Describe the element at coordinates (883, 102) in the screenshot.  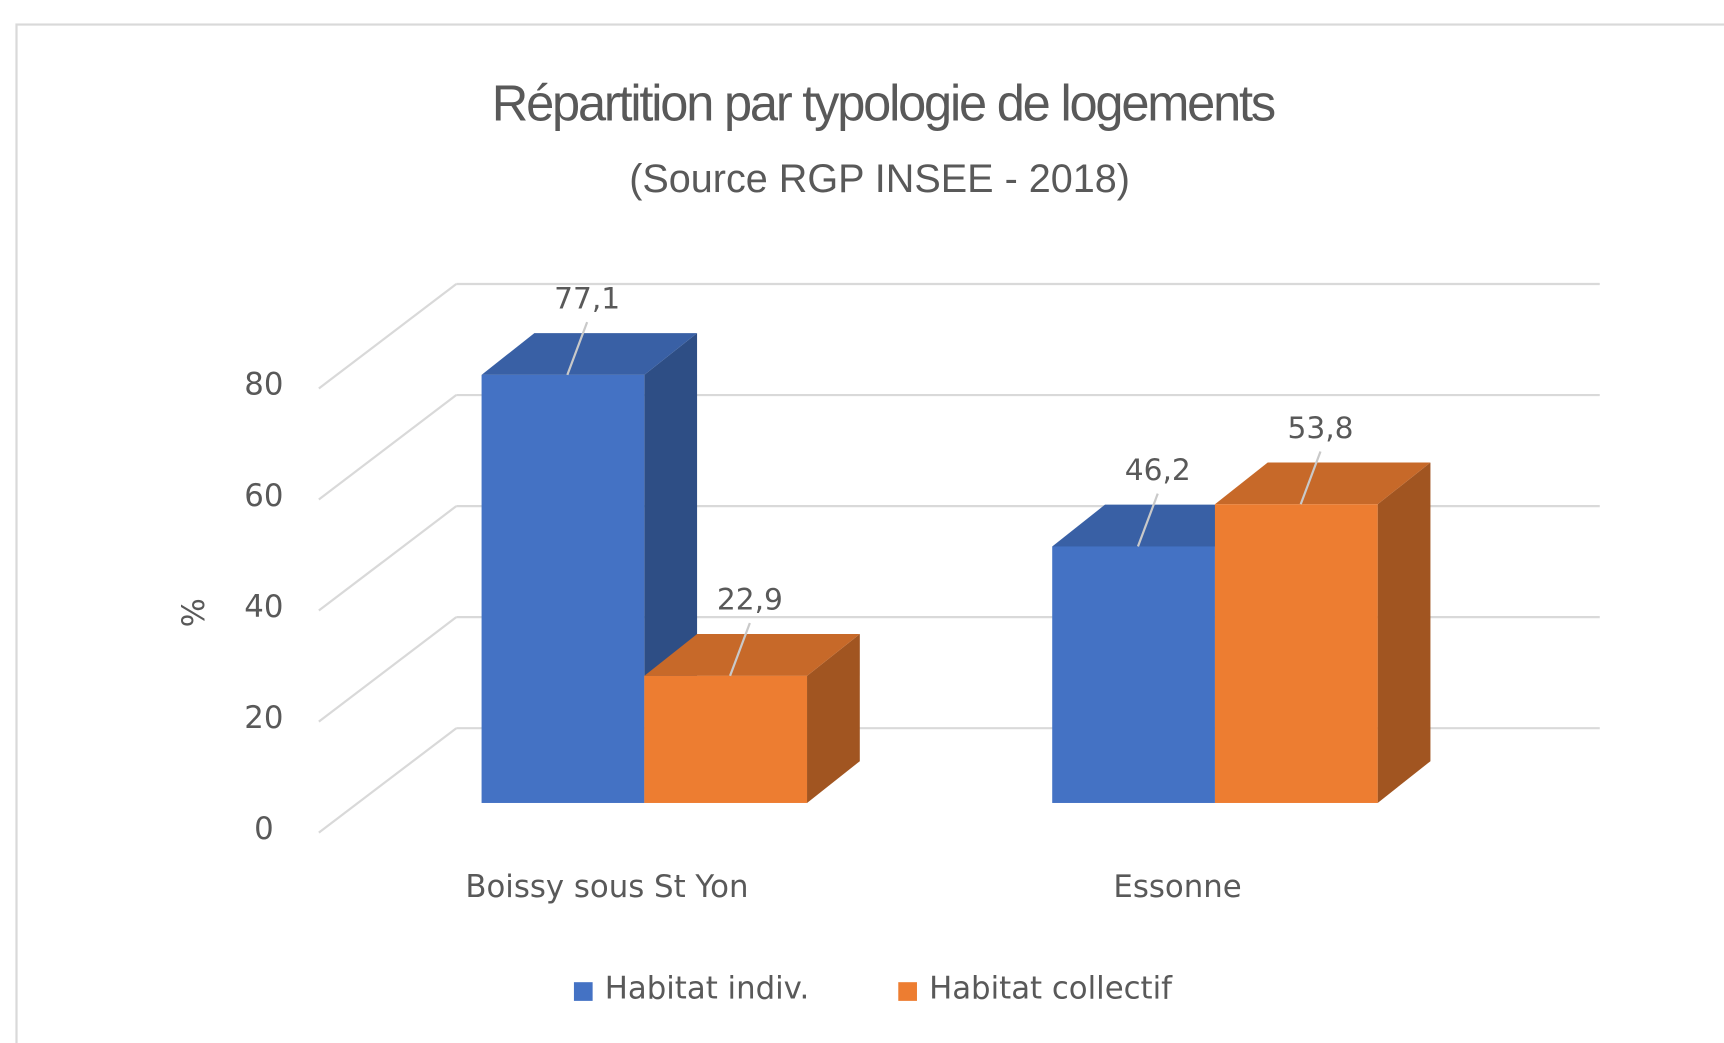
I see `chart-title: Répartition par typologie de logements` at that location.